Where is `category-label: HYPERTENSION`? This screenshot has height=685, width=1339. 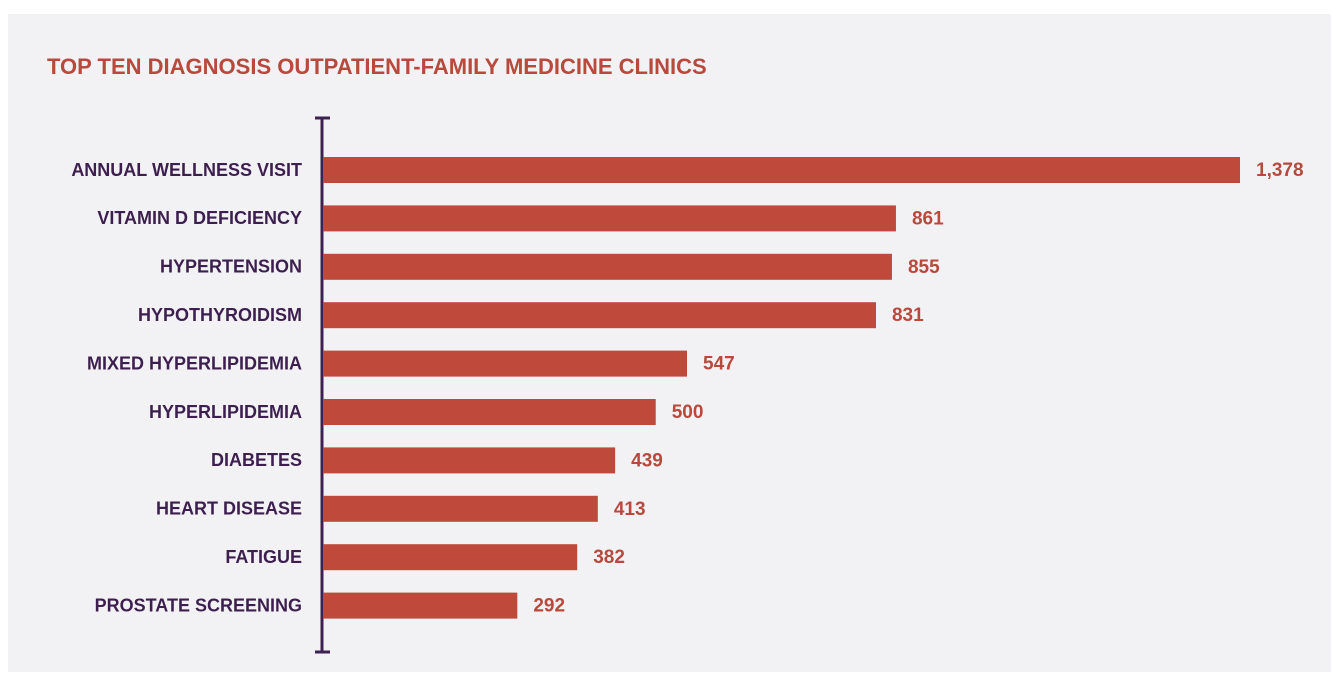 category-label: HYPERTENSION is located at coordinates (231, 267).